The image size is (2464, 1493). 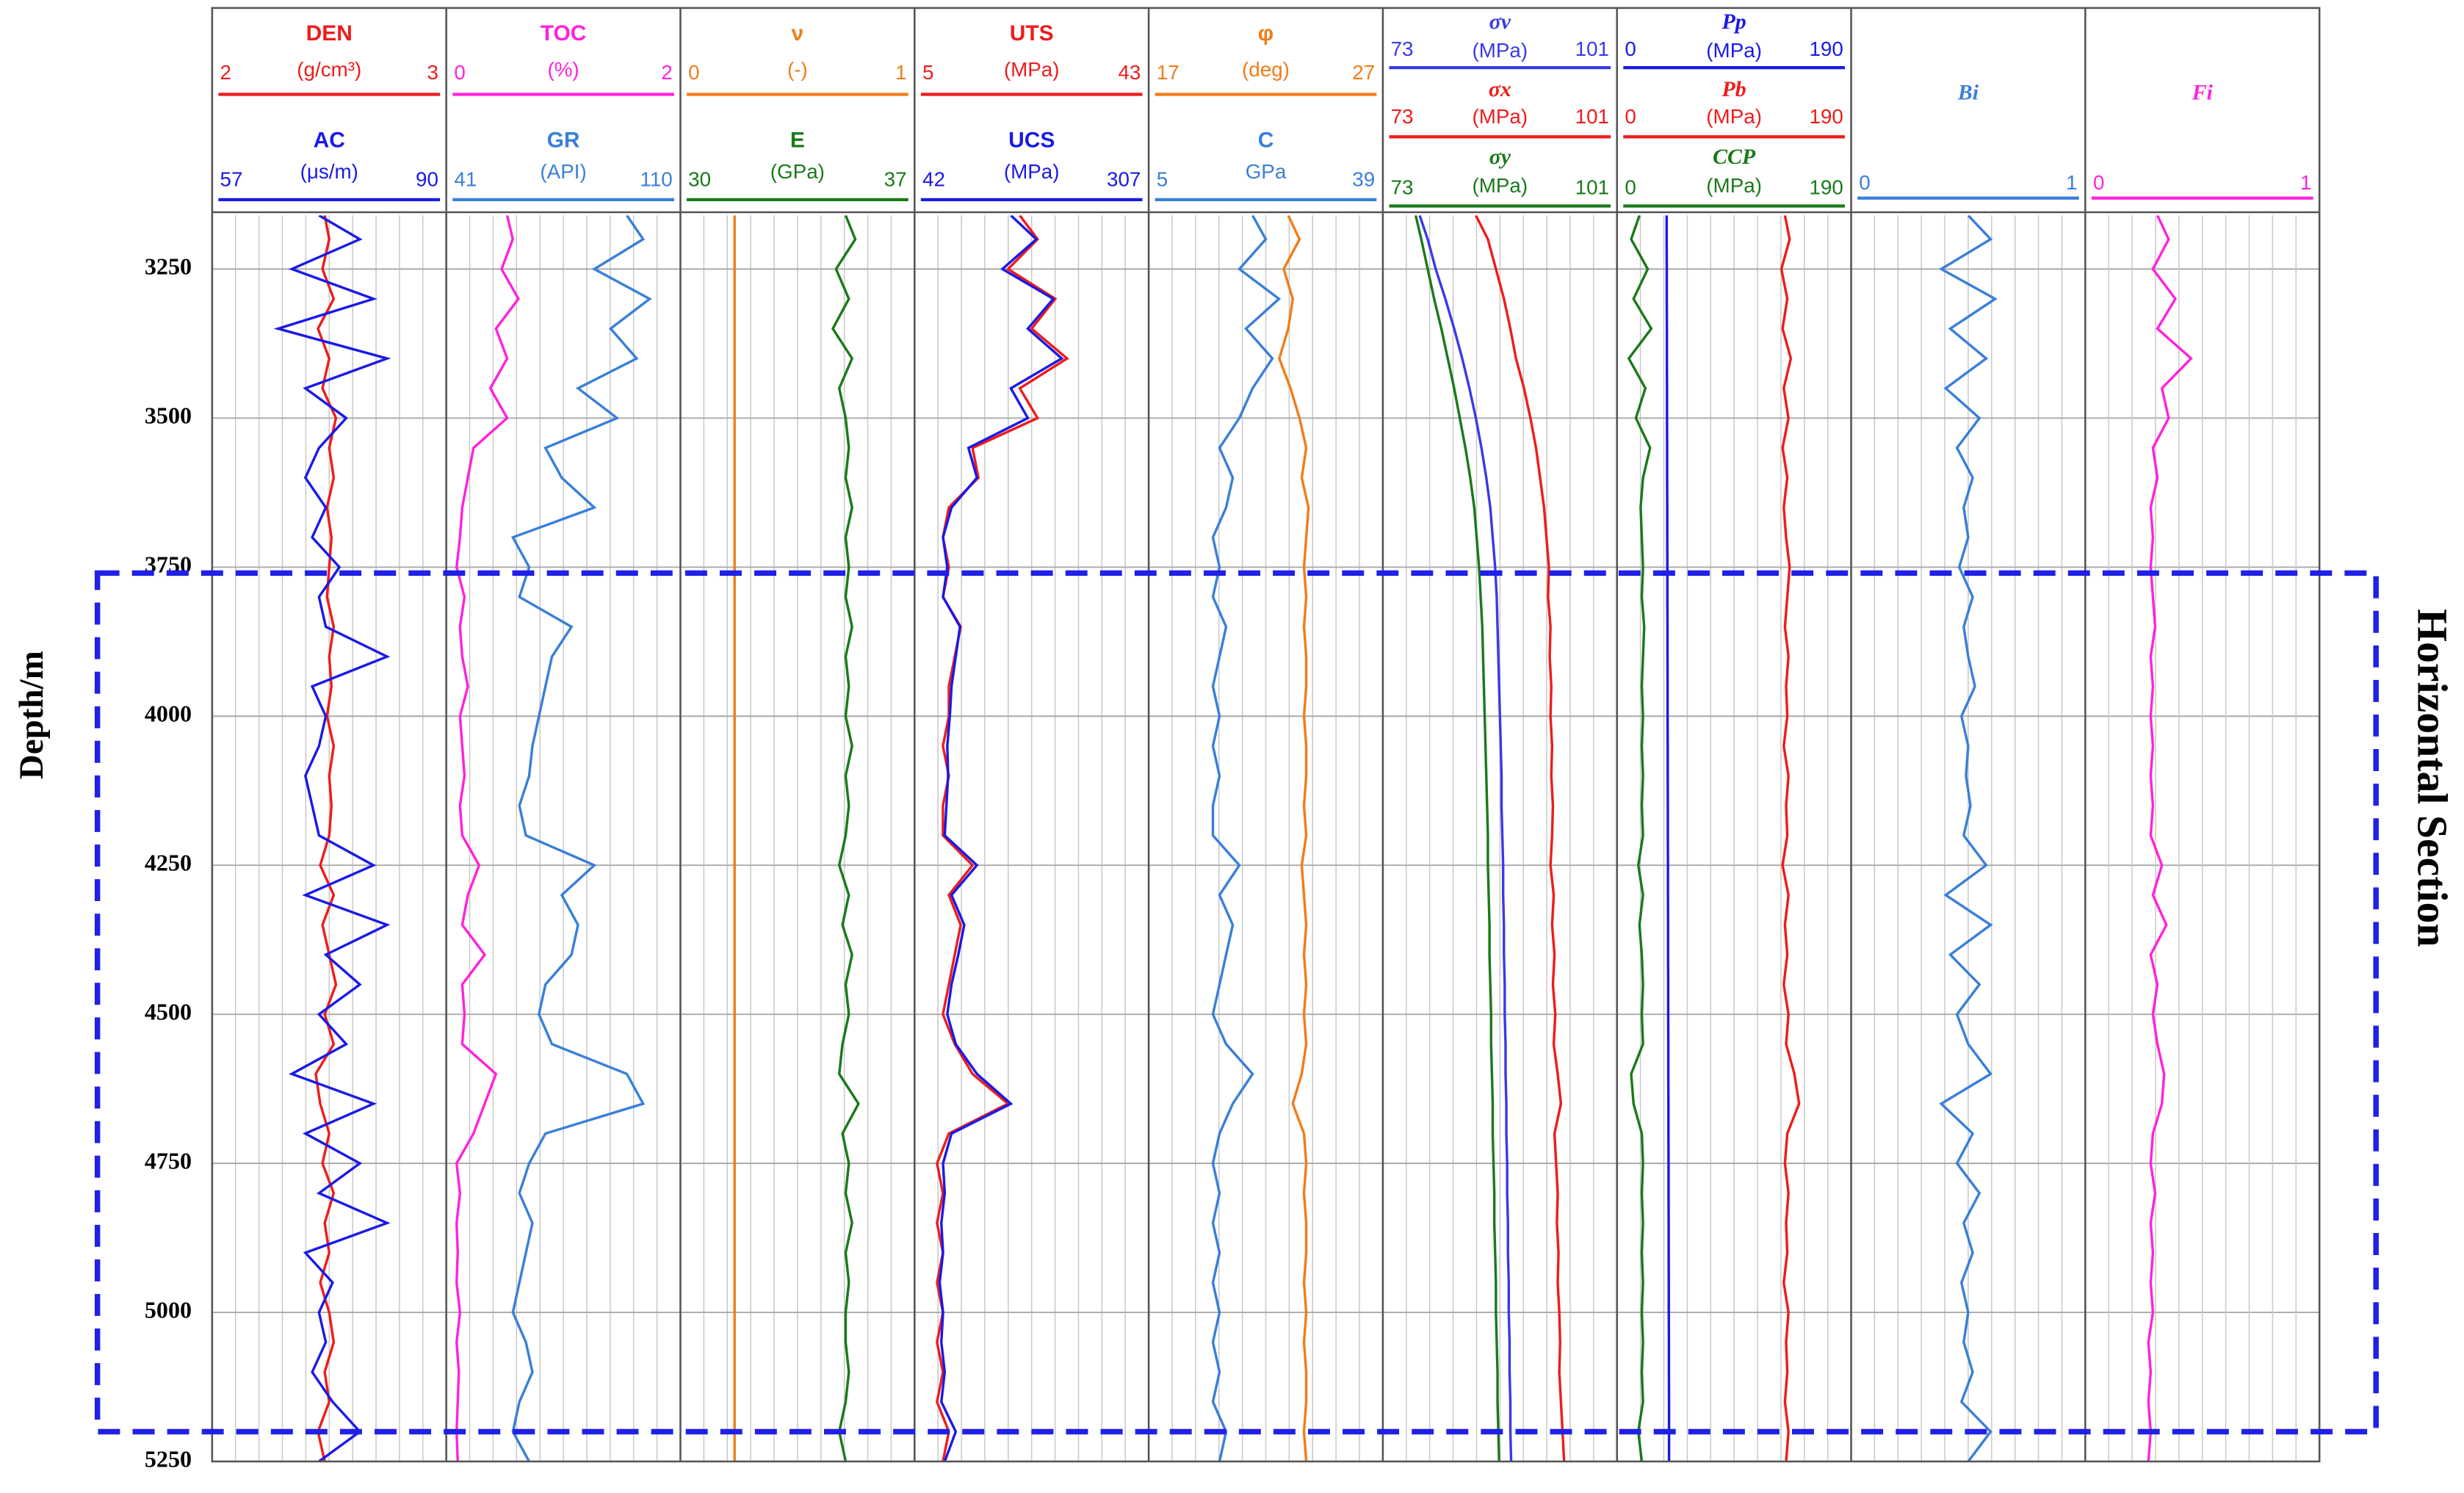 I want to click on curve-name: σv, so click(x=1500, y=22).